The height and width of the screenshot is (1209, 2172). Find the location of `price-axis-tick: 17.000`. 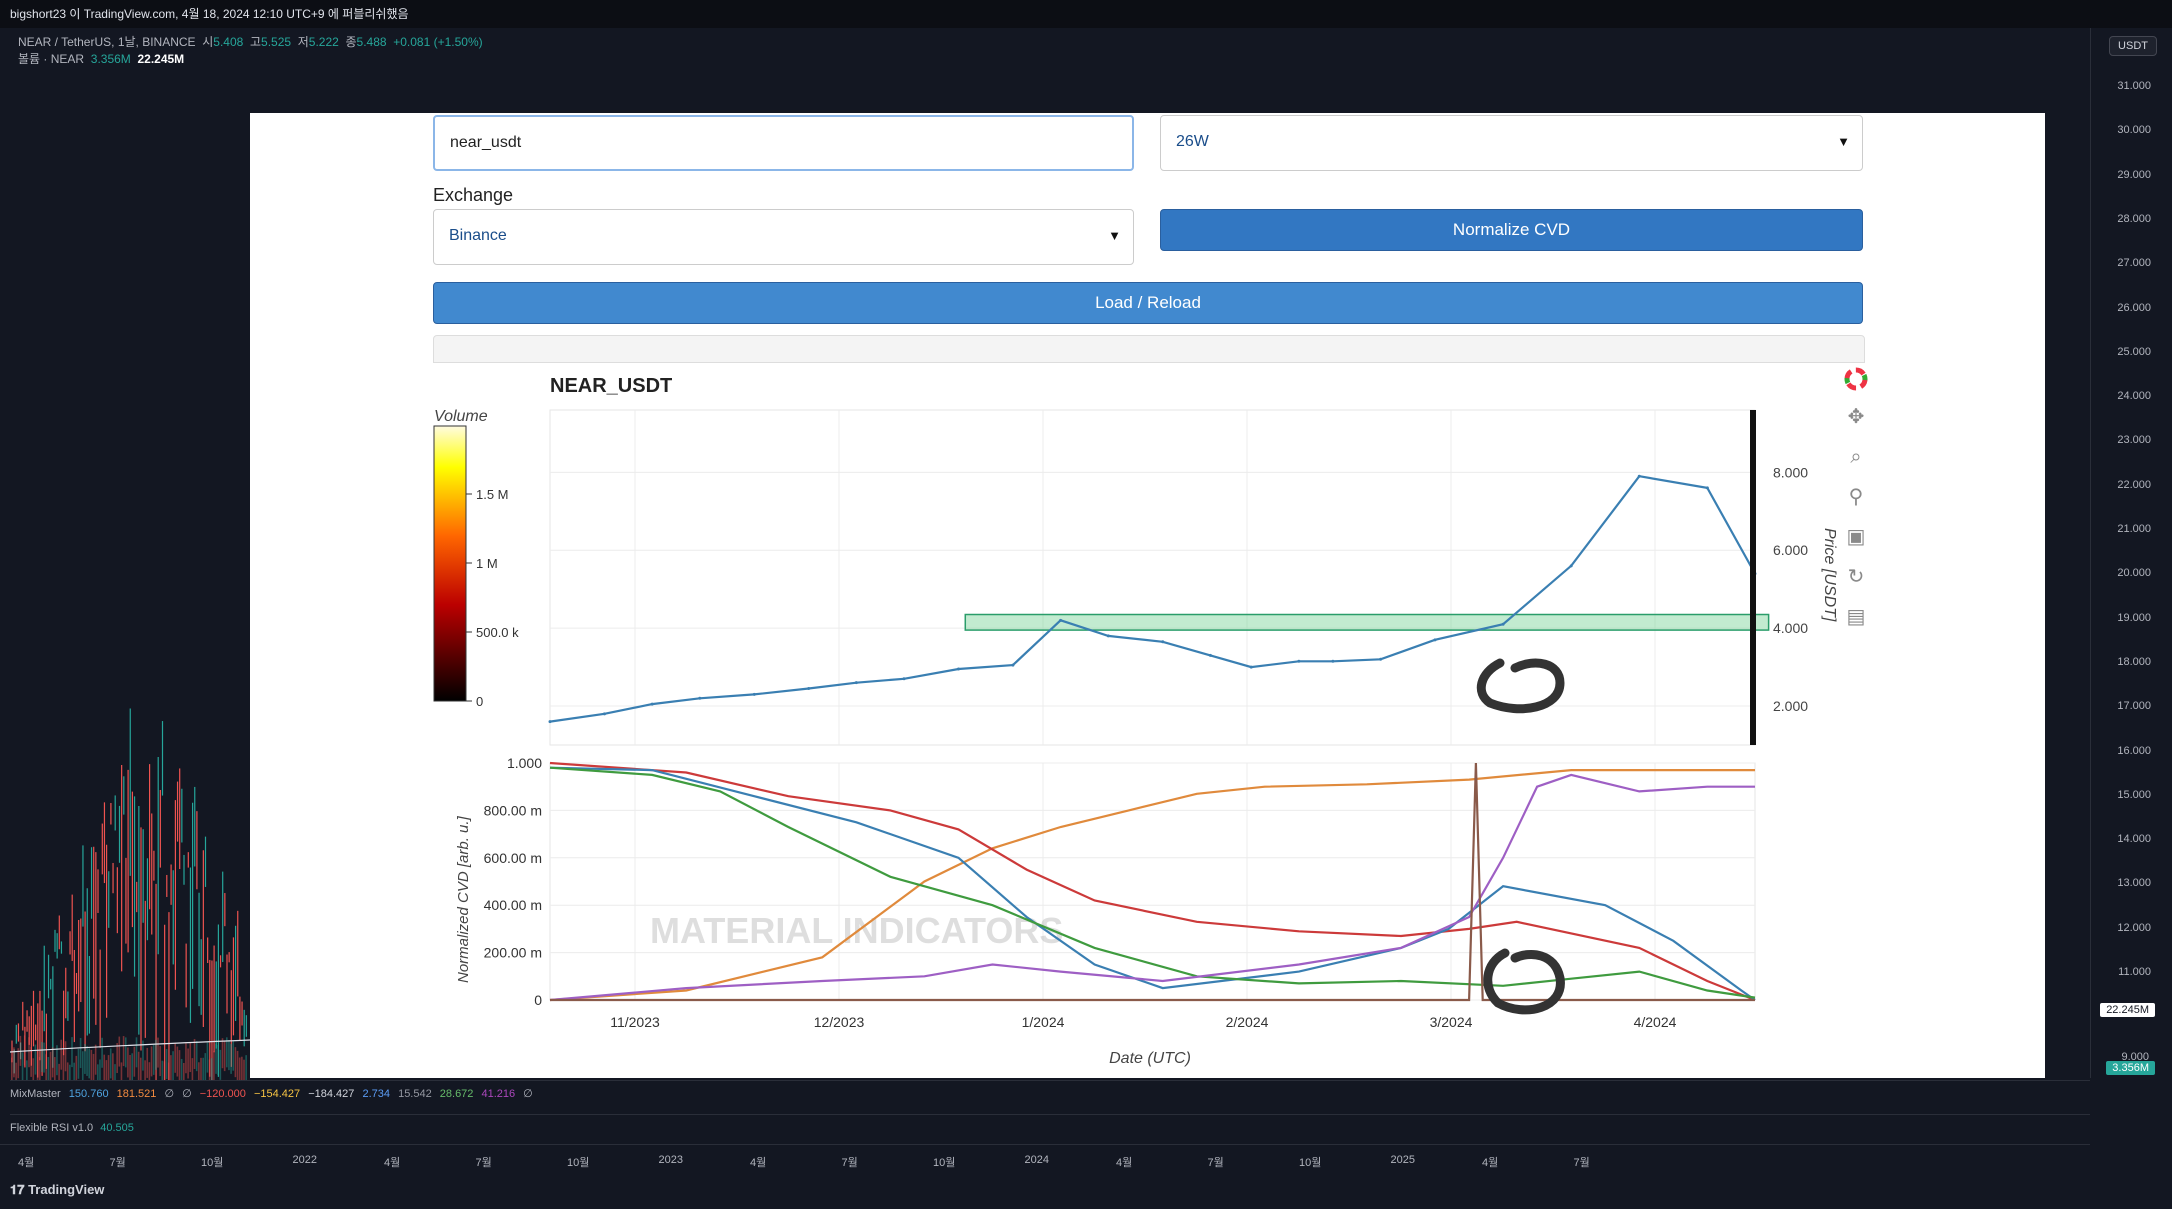

price-axis-tick: 17.000 is located at coordinates (2134, 706).